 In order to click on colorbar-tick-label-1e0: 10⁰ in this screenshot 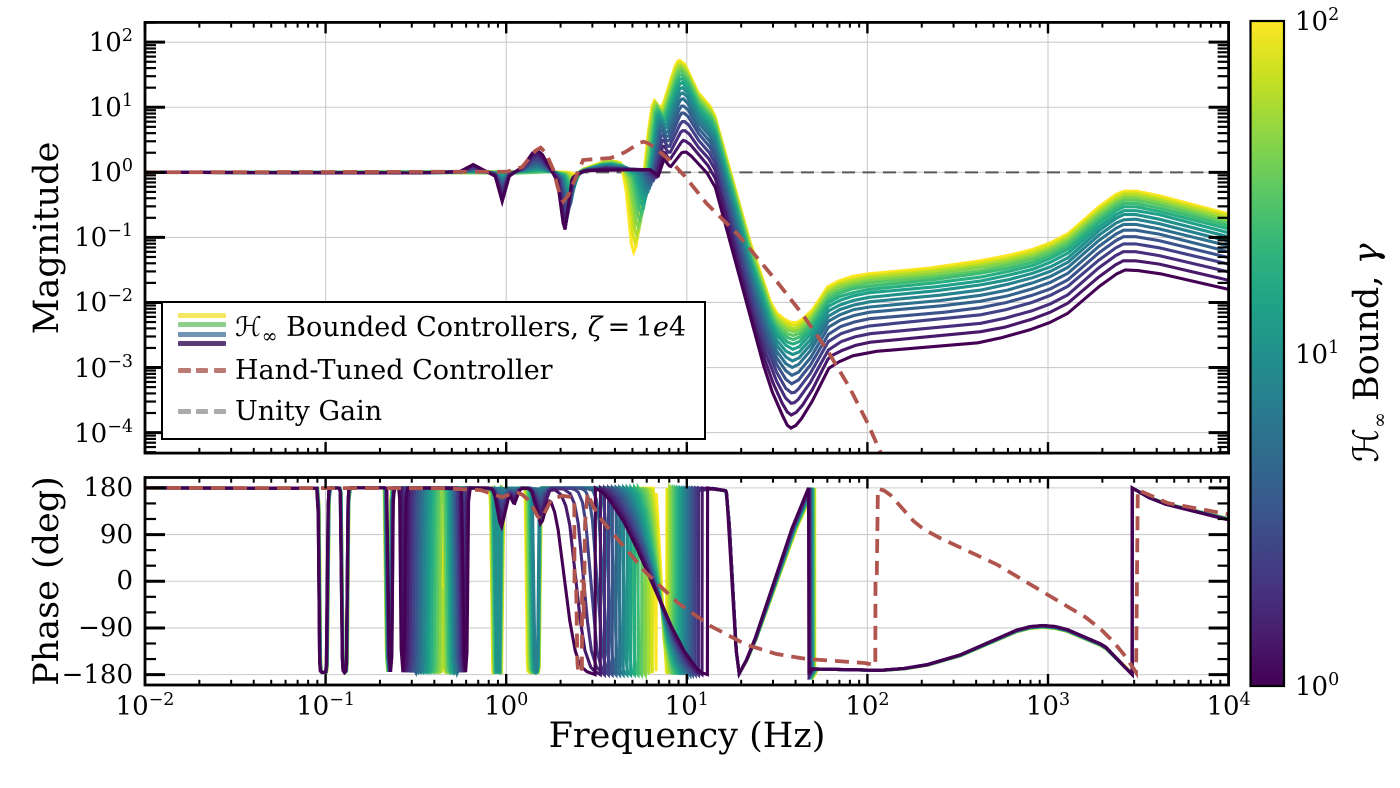, I will do `click(1317, 686)`.